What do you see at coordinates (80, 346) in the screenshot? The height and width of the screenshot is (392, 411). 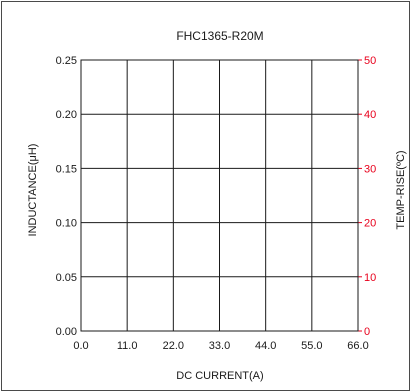 I see `x-tick-label: 0.0` at bounding box center [80, 346].